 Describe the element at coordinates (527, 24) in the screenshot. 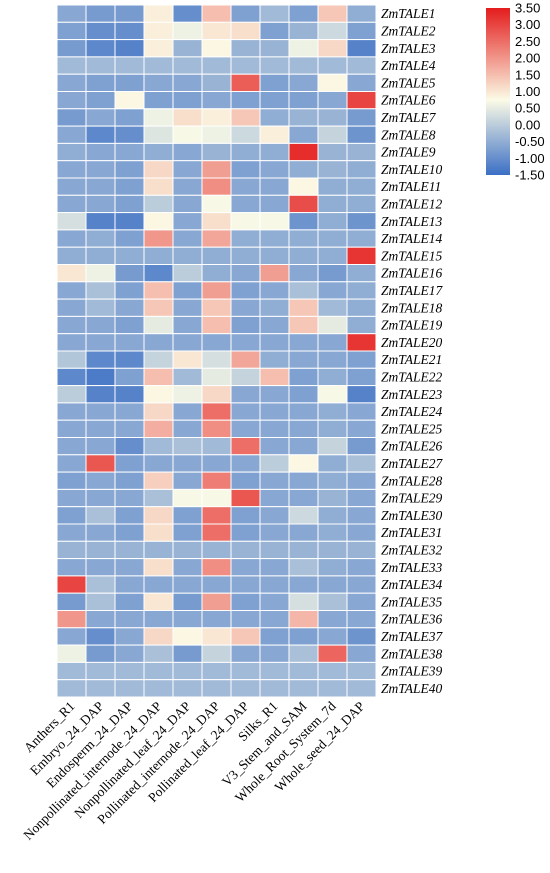

I see `colorbar-tick-label: 3.00` at that location.